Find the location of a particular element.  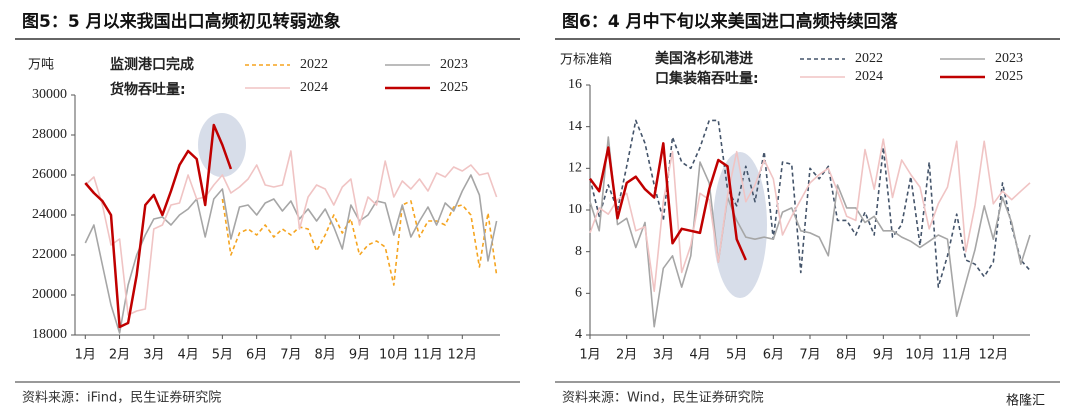

y-tick-label: 12 is located at coordinates (575, 168).